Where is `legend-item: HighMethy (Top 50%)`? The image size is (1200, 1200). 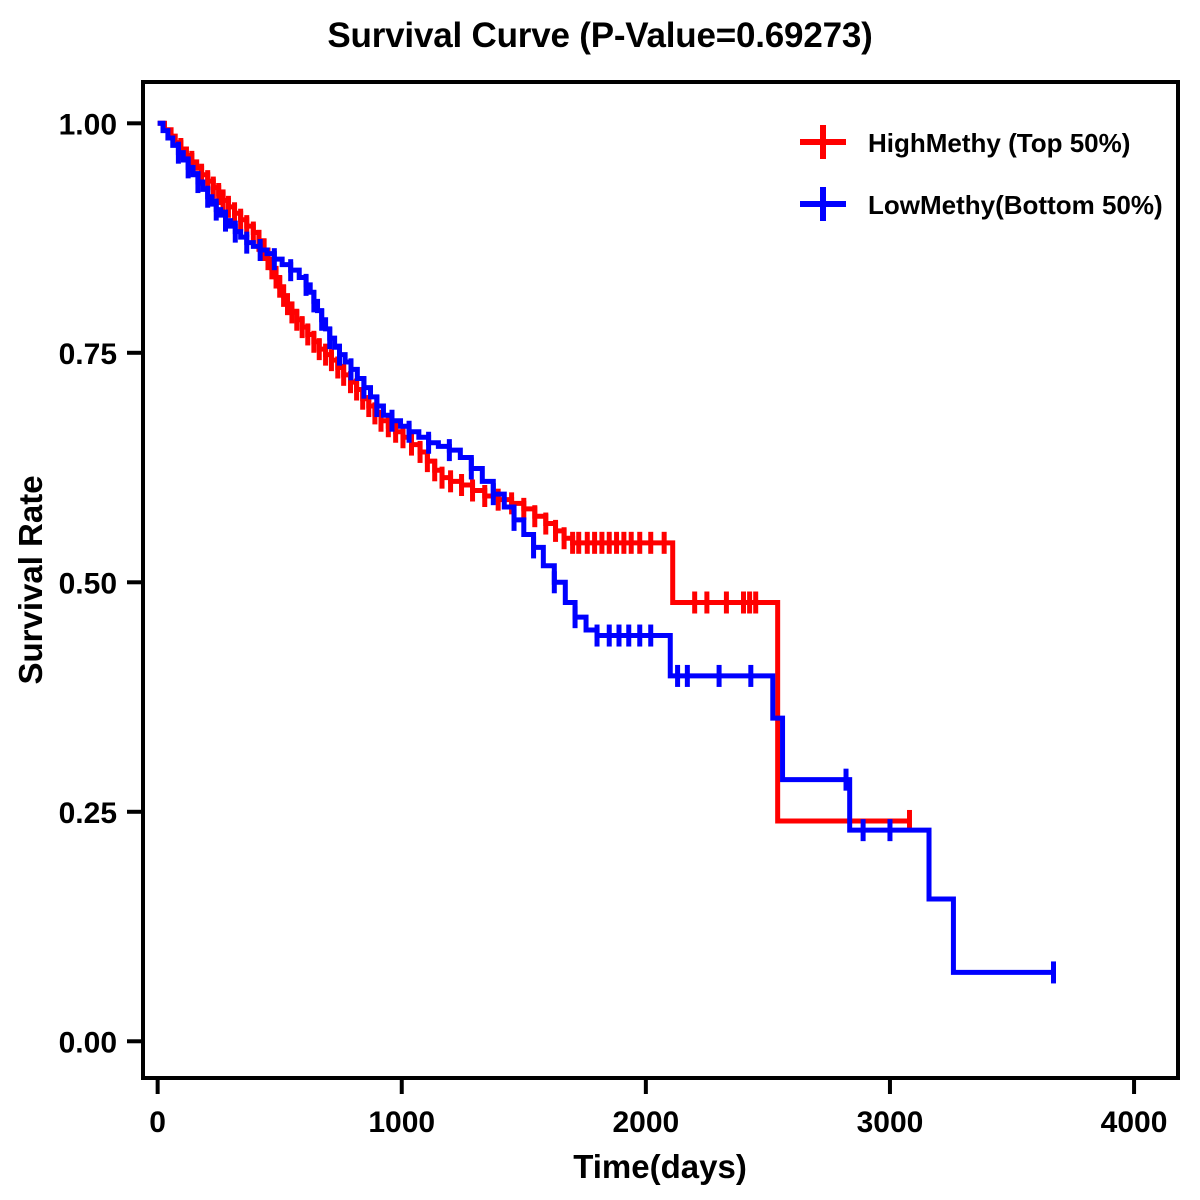 legend-item: HighMethy (Top 50%) is located at coordinates (965, 142).